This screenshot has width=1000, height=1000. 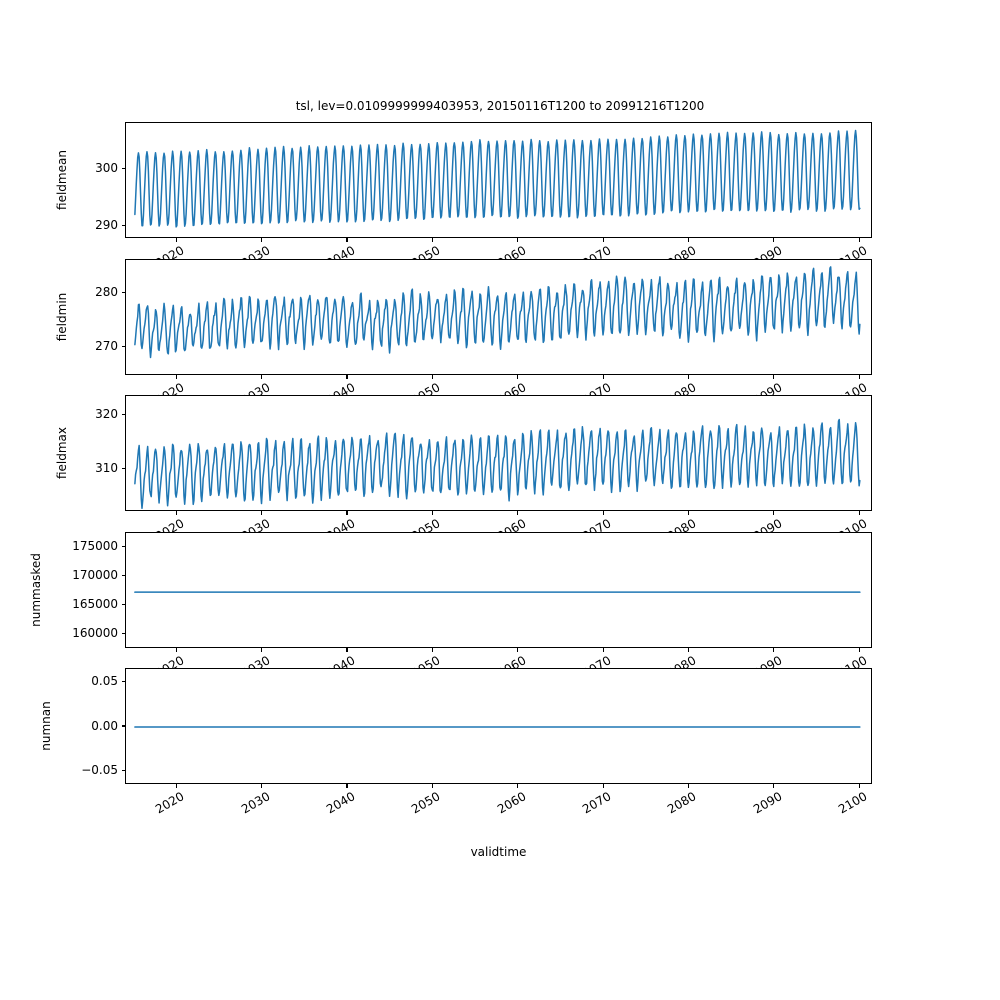 I want to click on ylabel-numnan: numnan, so click(x=46, y=726).